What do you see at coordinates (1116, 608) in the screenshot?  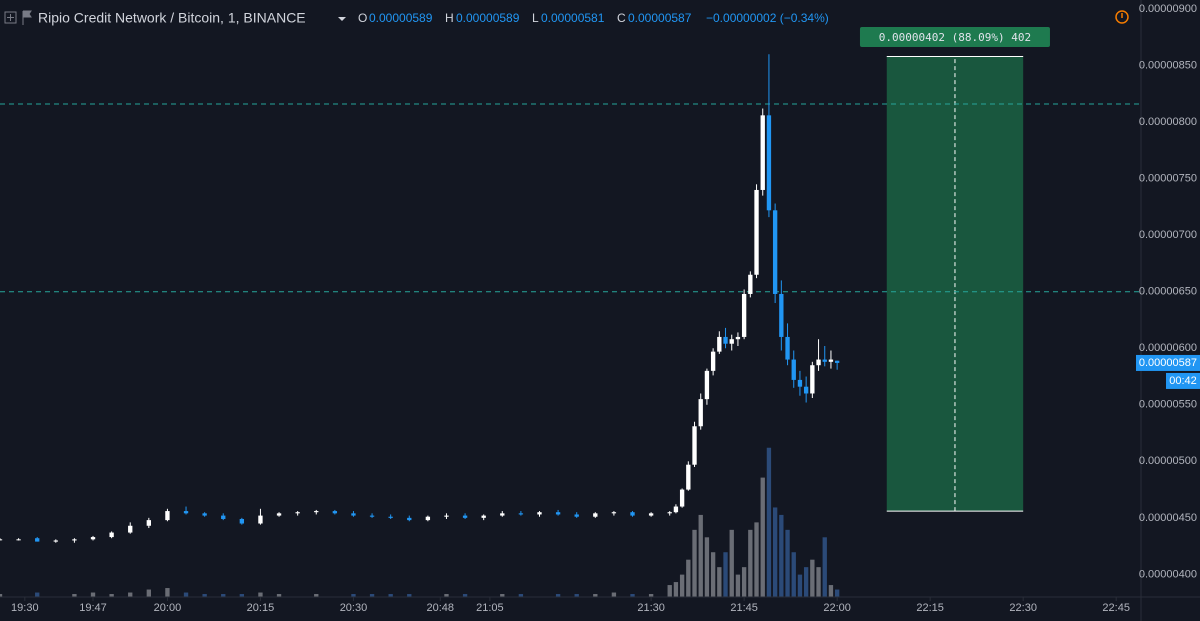 I see `x-tick-label: 22:45` at bounding box center [1116, 608].